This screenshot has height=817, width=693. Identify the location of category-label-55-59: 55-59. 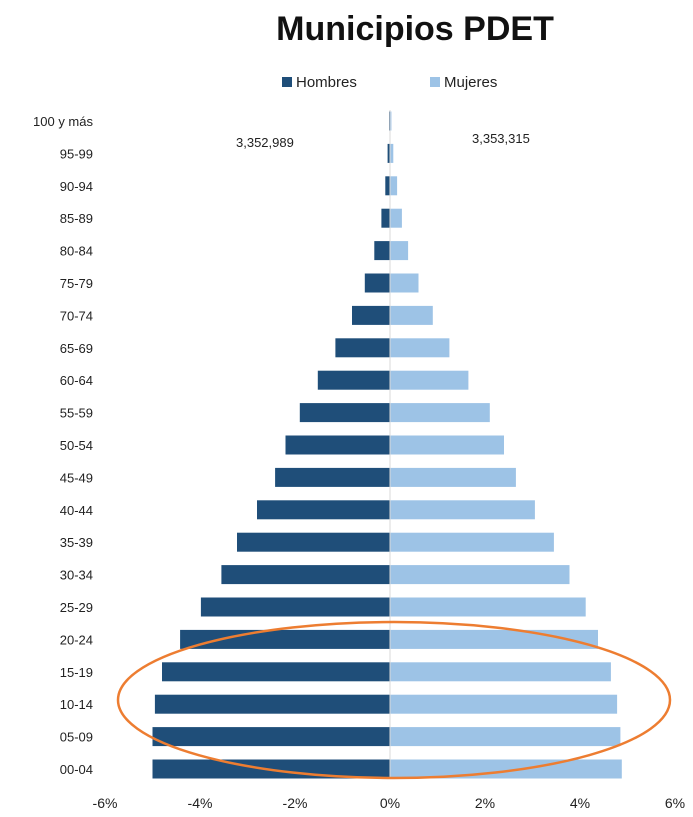
(76, 413).